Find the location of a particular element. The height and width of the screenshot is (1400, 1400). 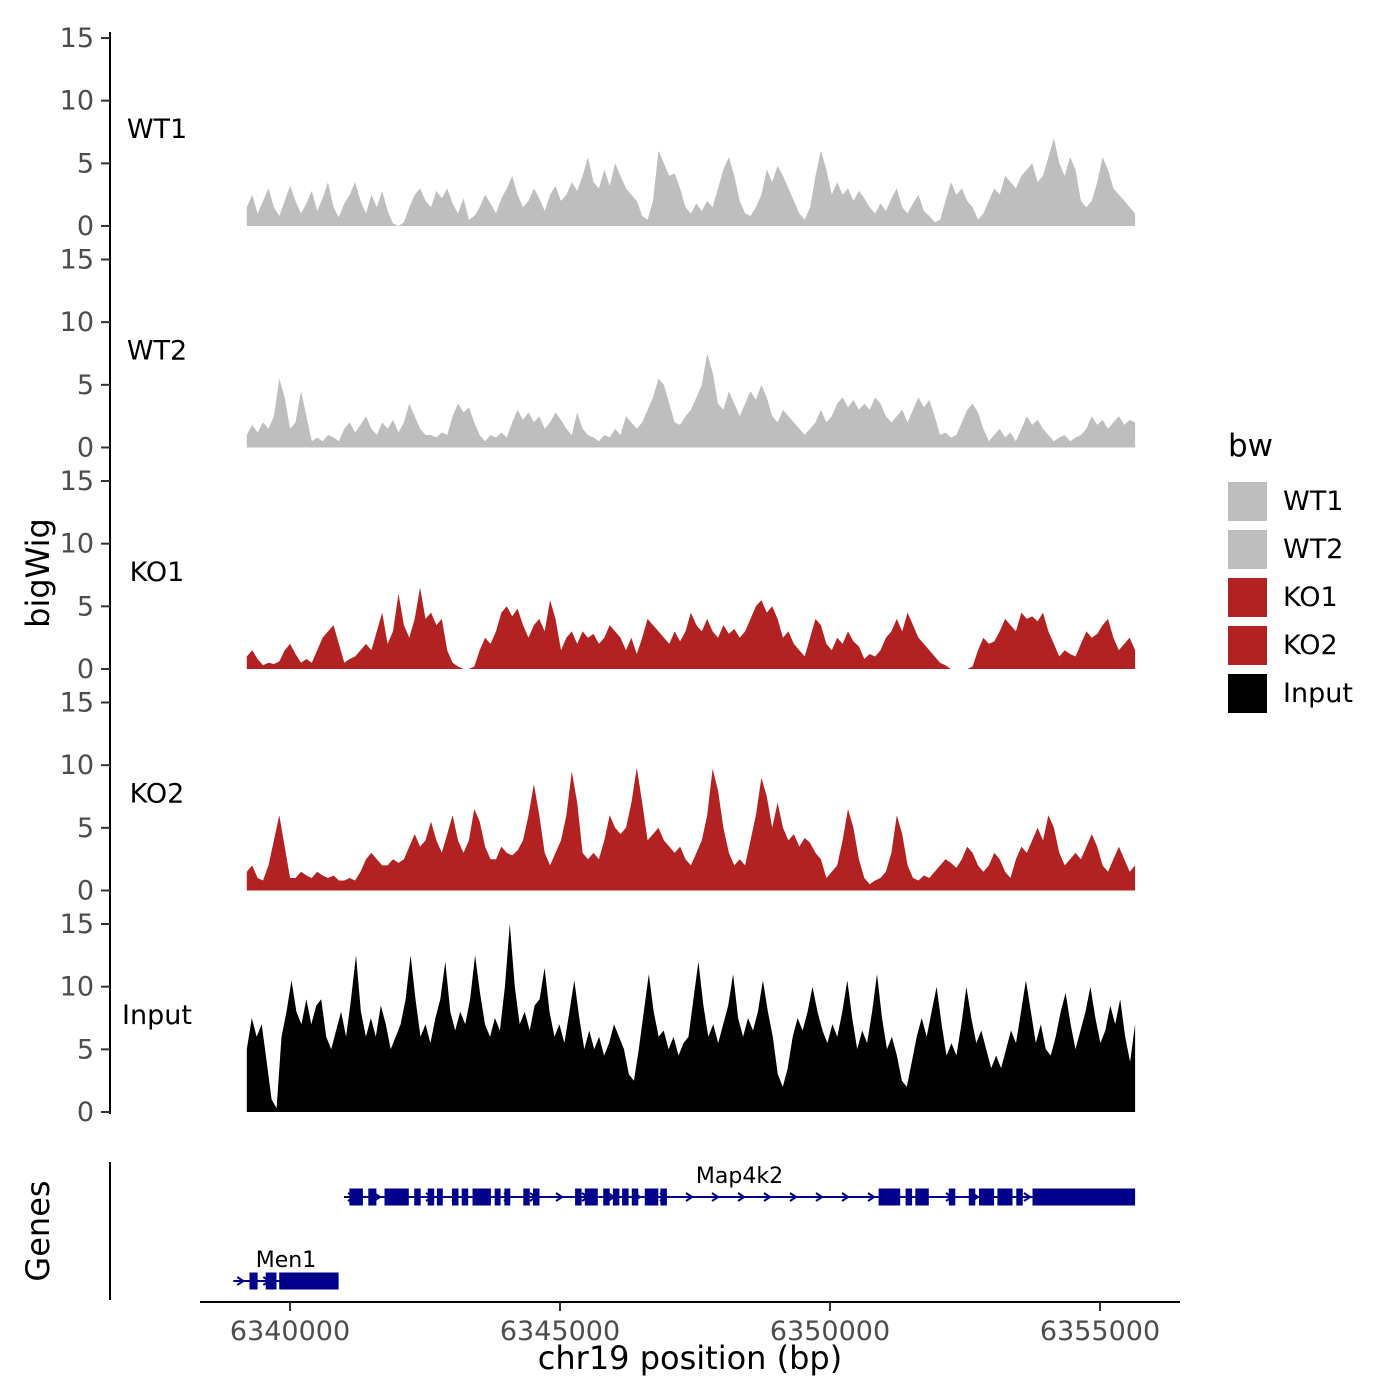

legend-key-ko2: KO2 is located at coordinates (1290, 645).